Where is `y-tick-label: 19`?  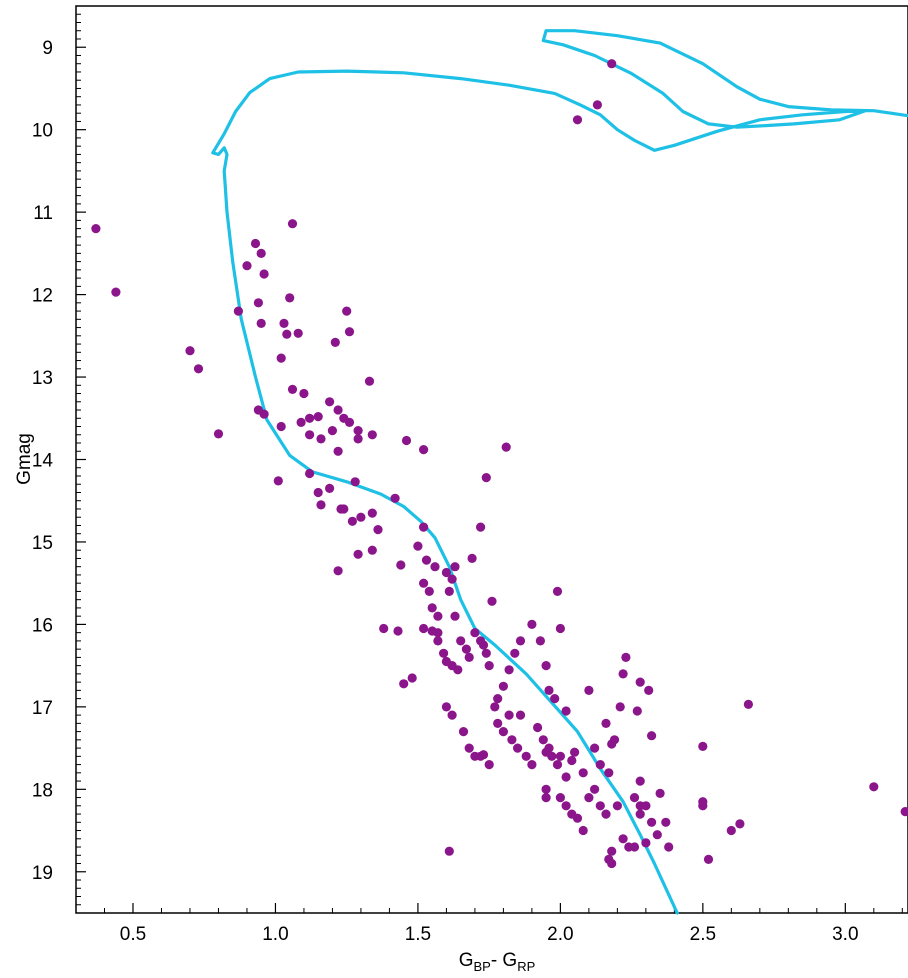 y-tick-label: 19 is located at coordinates (42, 873).